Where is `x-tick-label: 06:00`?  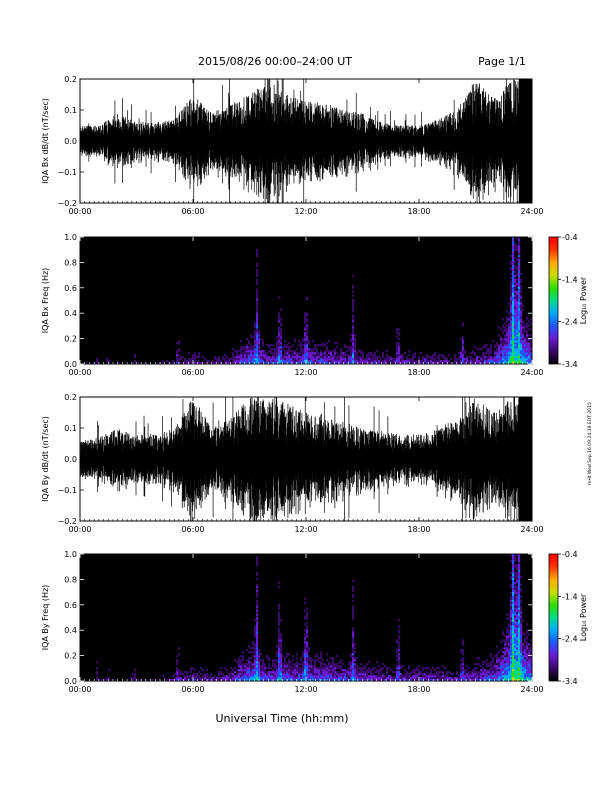
x-tick-label: 06:00 is located at coordinates (192, 211).